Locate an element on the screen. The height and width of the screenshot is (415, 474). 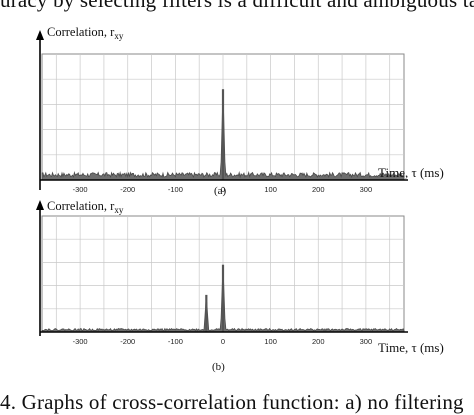
y-axis-label-a: Correlation, rxy is located at coordinates (85, 33).